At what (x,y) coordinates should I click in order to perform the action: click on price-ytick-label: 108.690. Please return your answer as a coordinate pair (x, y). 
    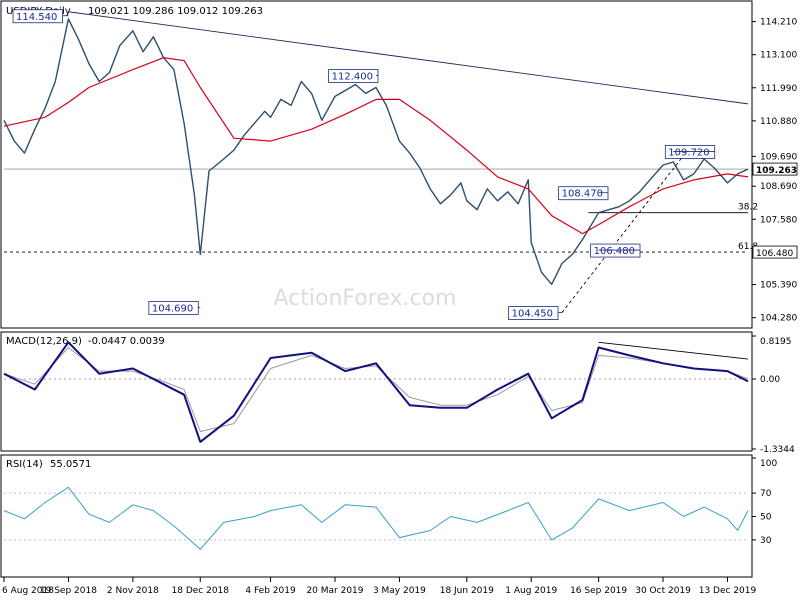
    Looking at the image, I should click on (778, 187).